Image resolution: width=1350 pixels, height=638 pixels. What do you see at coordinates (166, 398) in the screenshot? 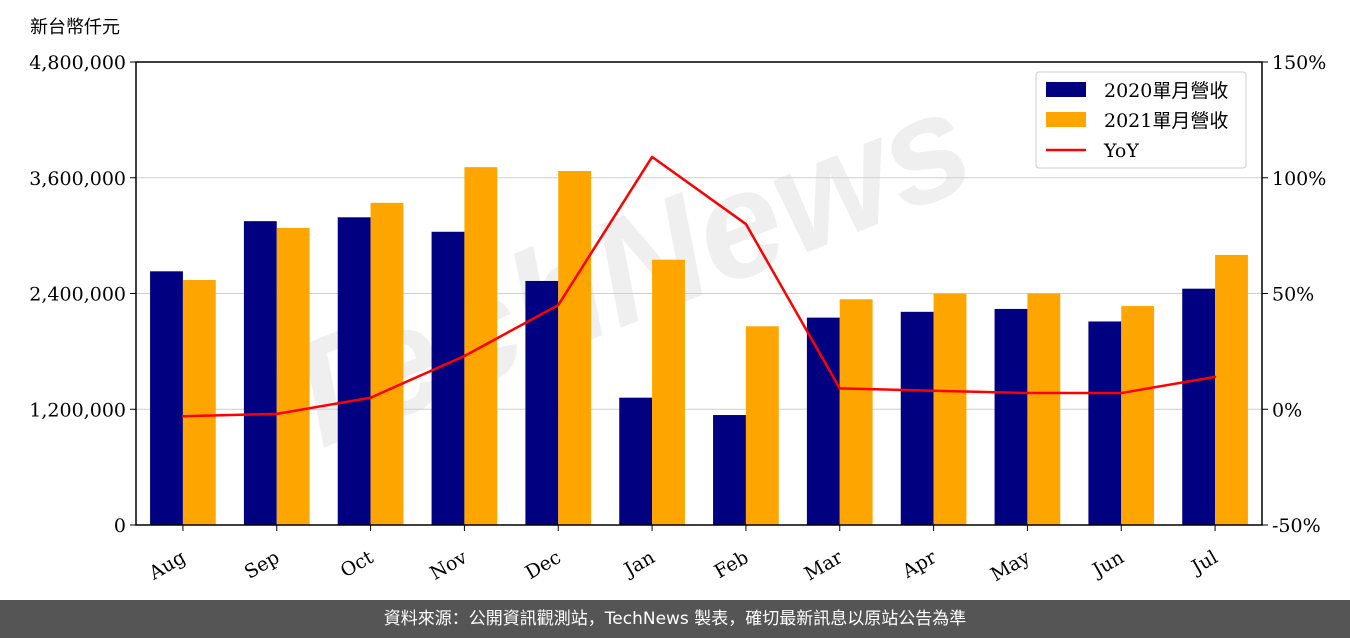
I see `bar-2020-aug` at bounding box center [166, 398].